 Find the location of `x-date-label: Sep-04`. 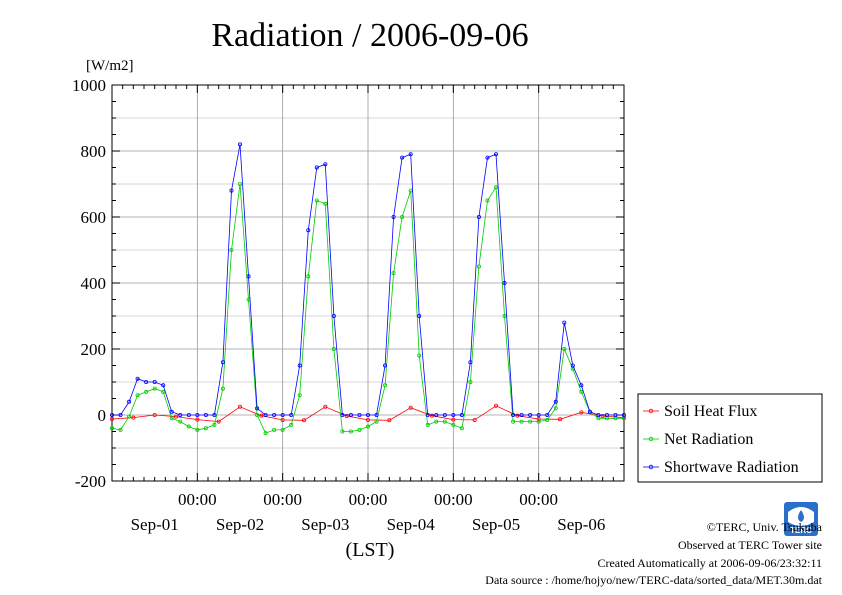

x-date-label: Sep-04 is located at coordinates (411, 524).